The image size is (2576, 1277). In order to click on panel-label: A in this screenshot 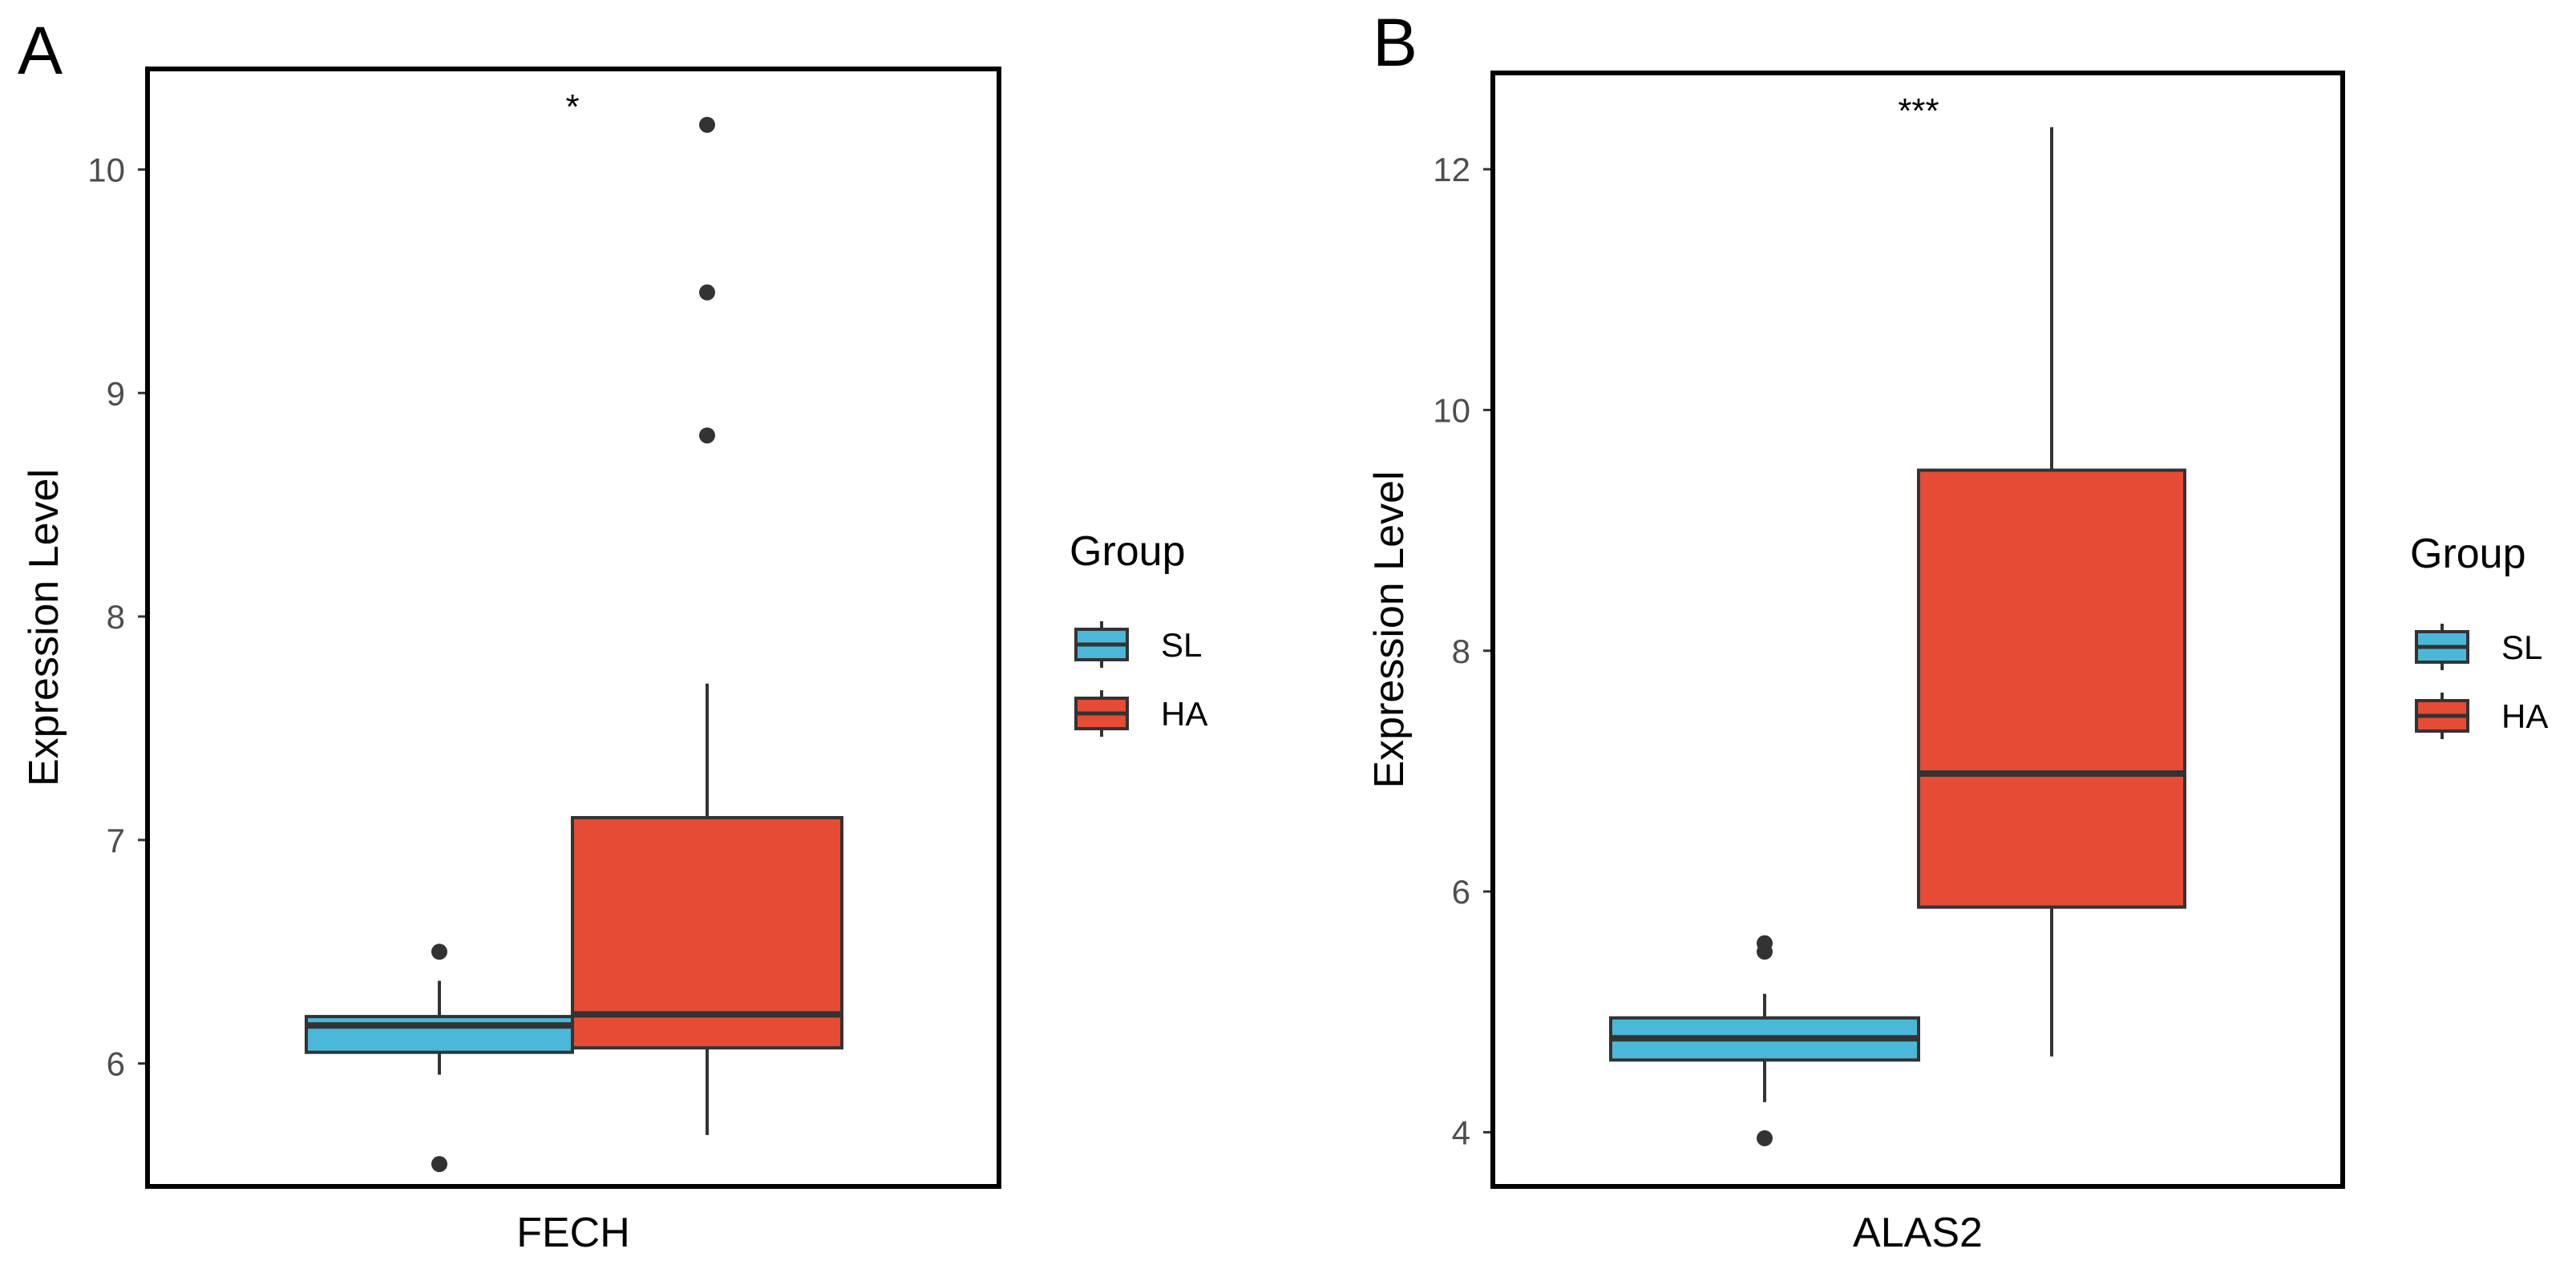, I will do `click(40, 50)`.